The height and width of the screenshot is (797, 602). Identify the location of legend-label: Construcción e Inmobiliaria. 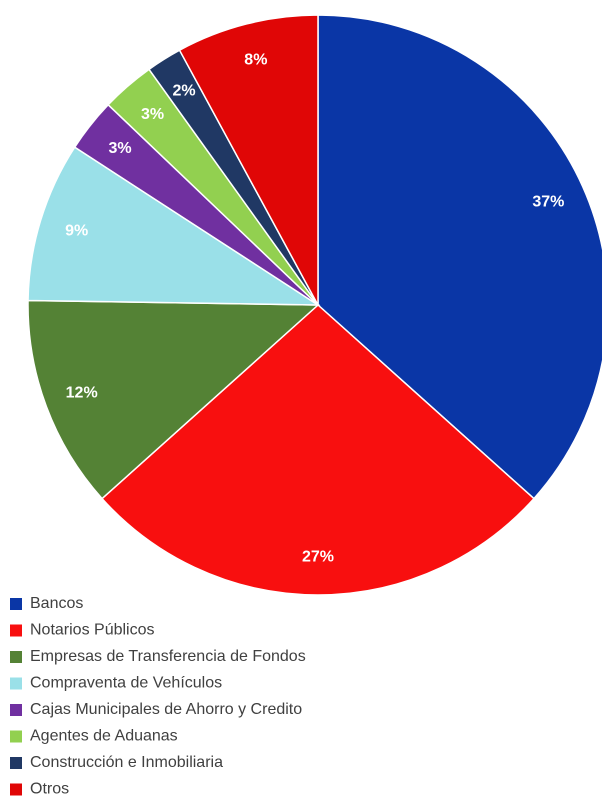
(126, 762).